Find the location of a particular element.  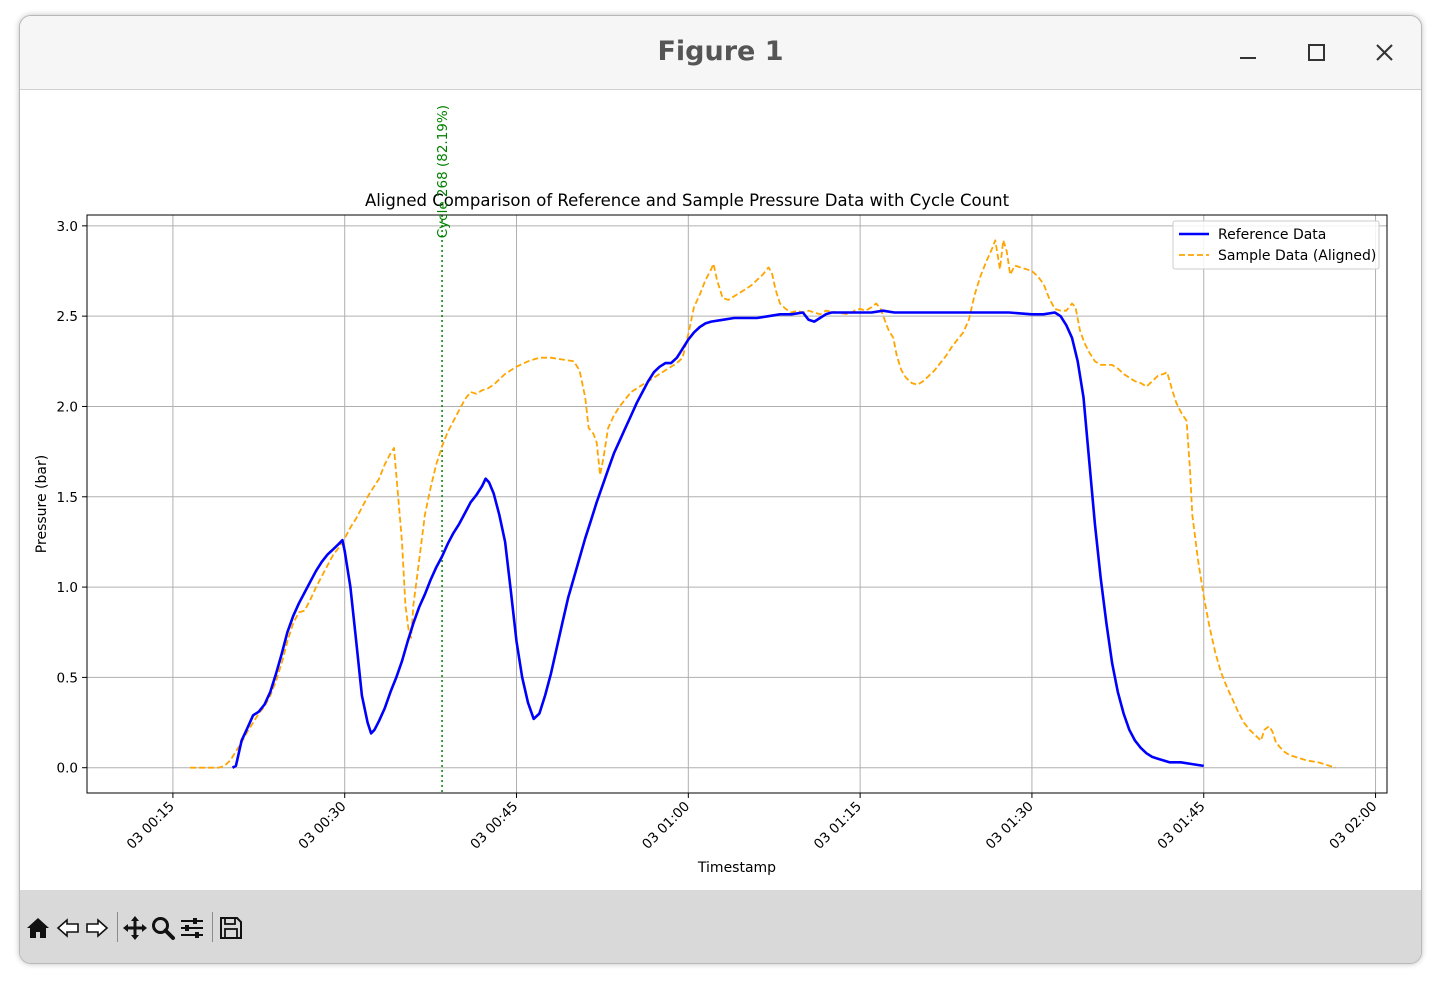

x-tick-label: 03 01:15 is located at coordinates (838, 826).